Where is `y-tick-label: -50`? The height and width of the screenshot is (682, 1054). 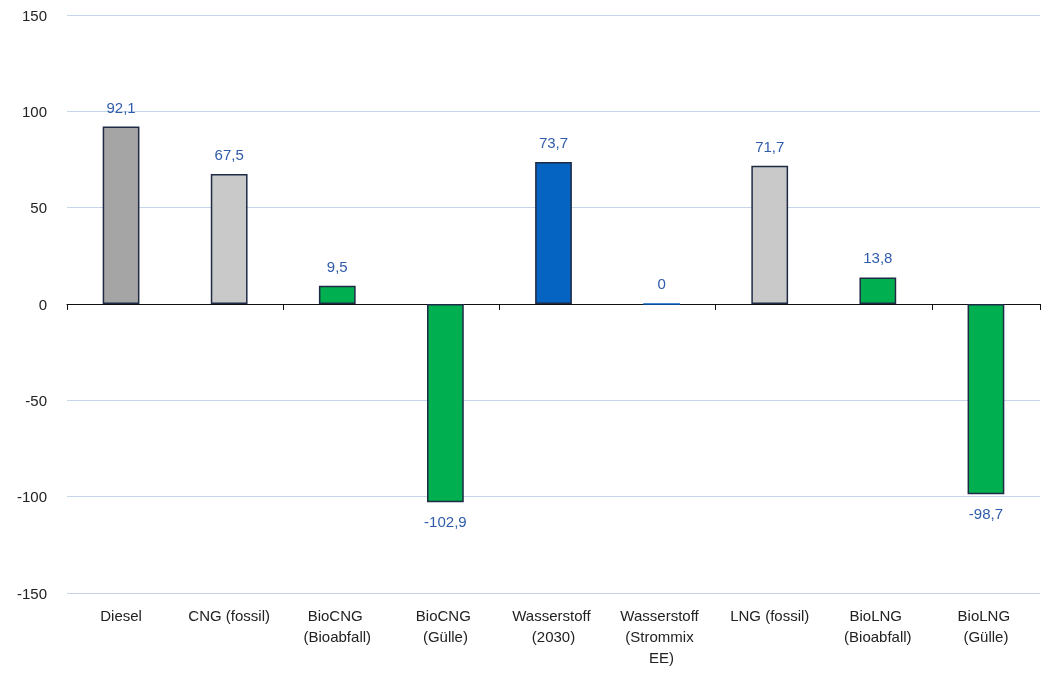
y-tick-label: -50 is located at coordinates (36, 400).